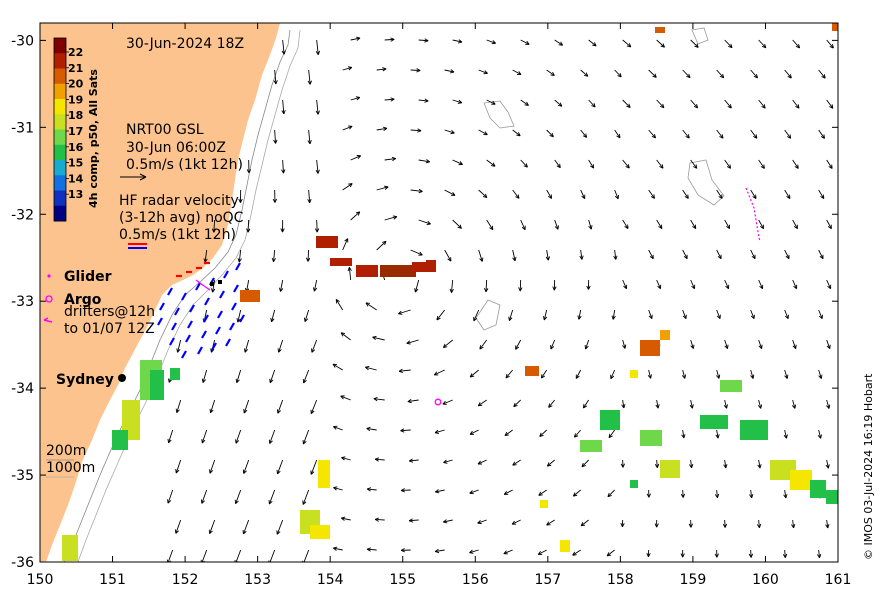 This screenshot has height=600, width=880. I want to click on colorbar-tick-label: 20, so click(76, 84).